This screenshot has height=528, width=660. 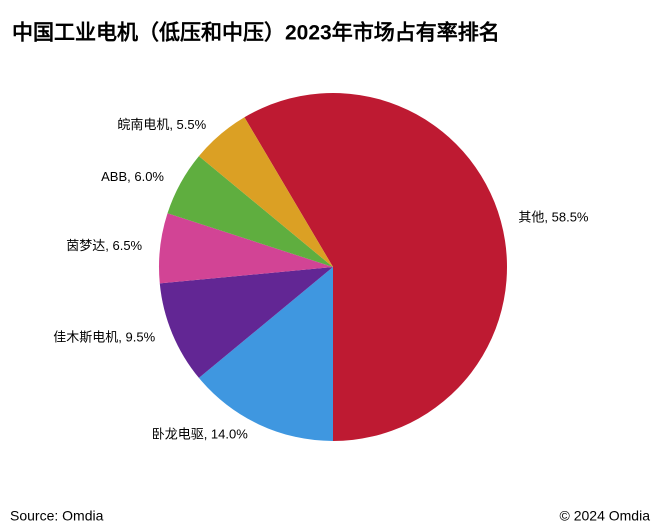 I want to click on copyright: © 2024 Omdia, so click(x=605, y=516).